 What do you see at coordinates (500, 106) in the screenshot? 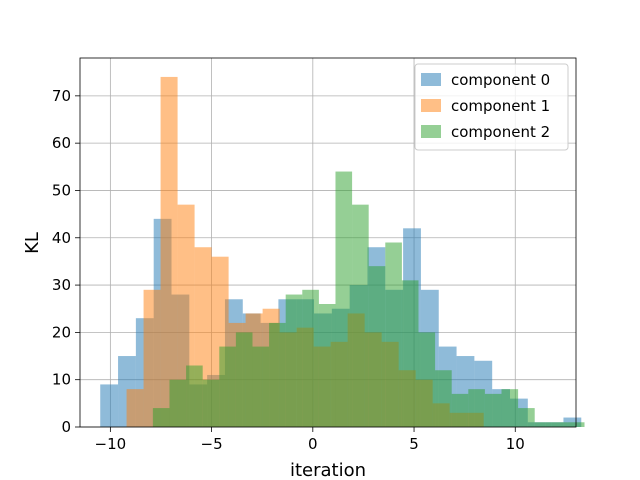
I see `legend-label-1: component 1` at bounding box center [500, 106].